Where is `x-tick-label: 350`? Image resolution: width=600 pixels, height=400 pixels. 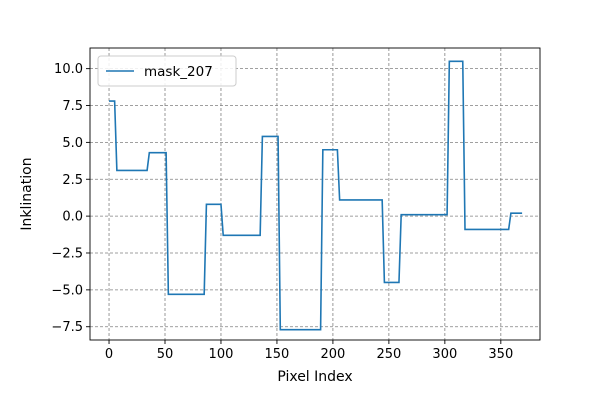 x-tick-label: 350 is located at coordinates (500, 354).